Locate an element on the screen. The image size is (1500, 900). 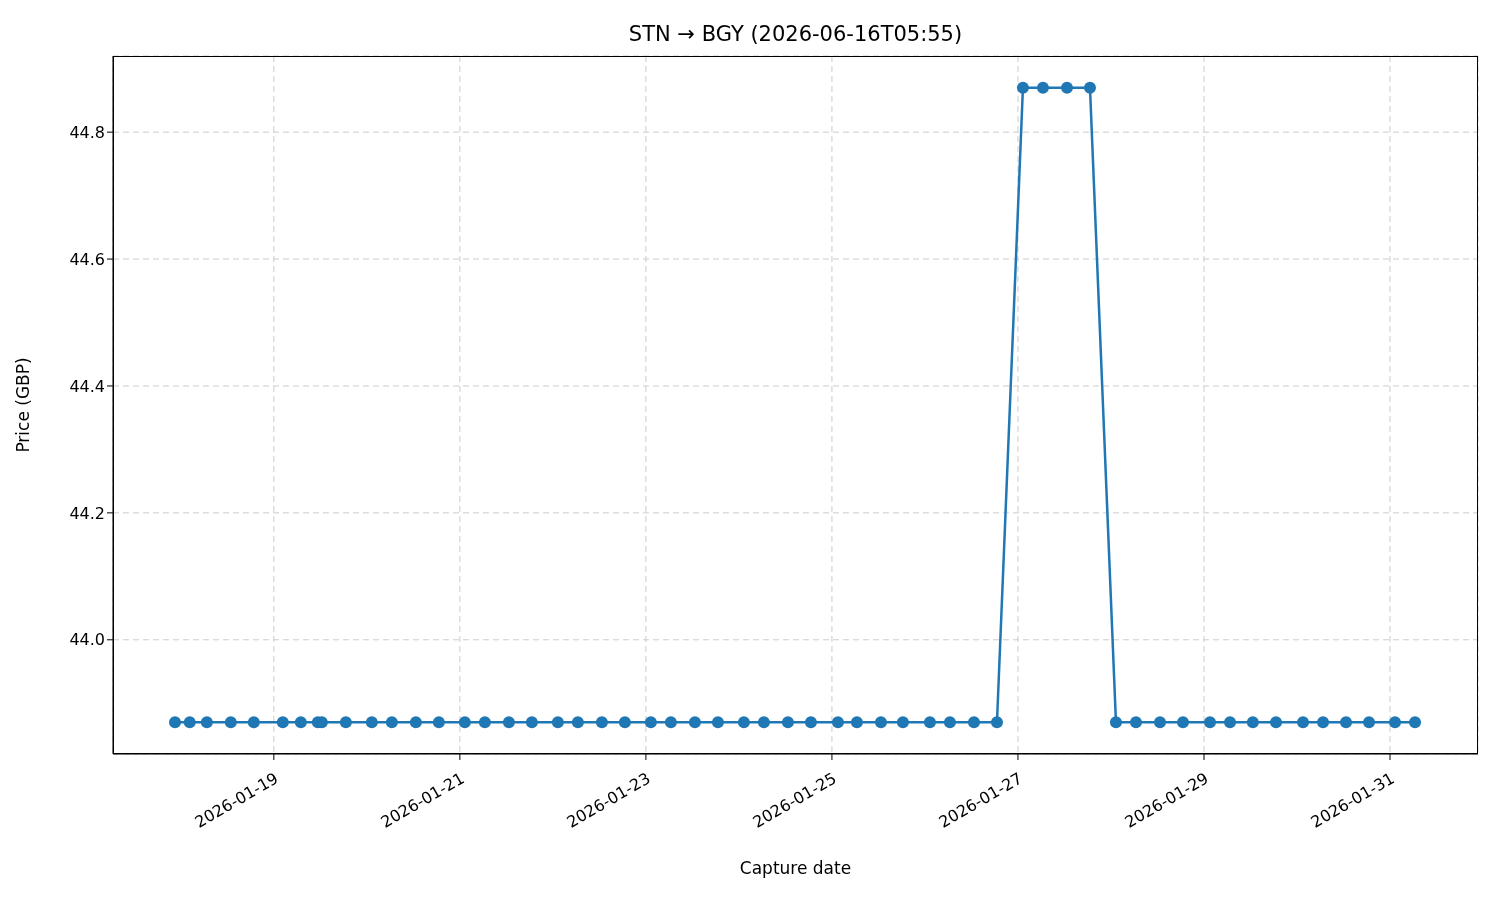
y-tick-label: 44.2 is located at coordinates (87, 513).